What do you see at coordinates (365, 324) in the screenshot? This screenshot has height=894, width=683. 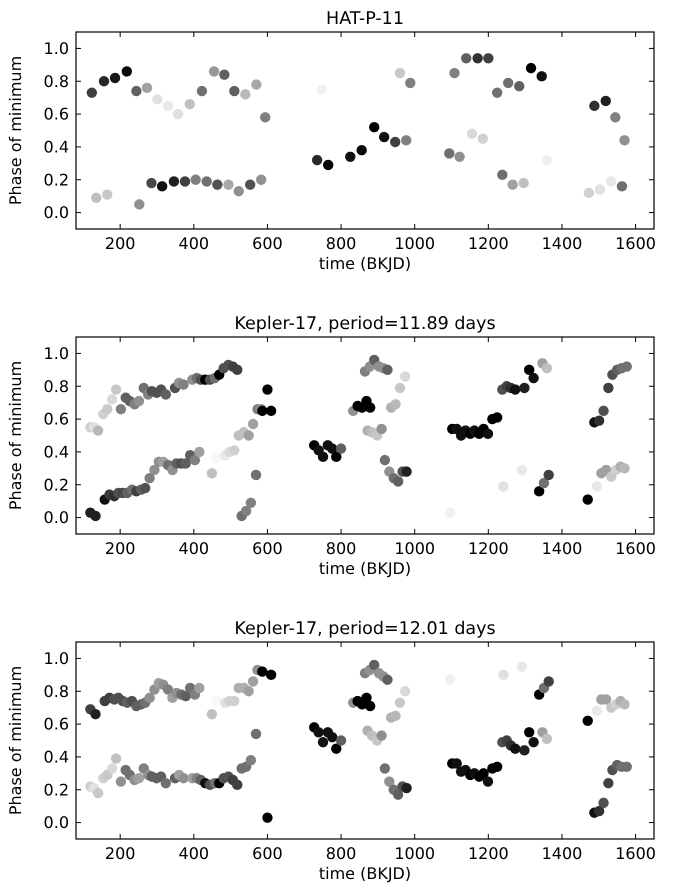 I see `chart-title: Kepler-17, period=11.89 days` at bounding box center [365, 324].